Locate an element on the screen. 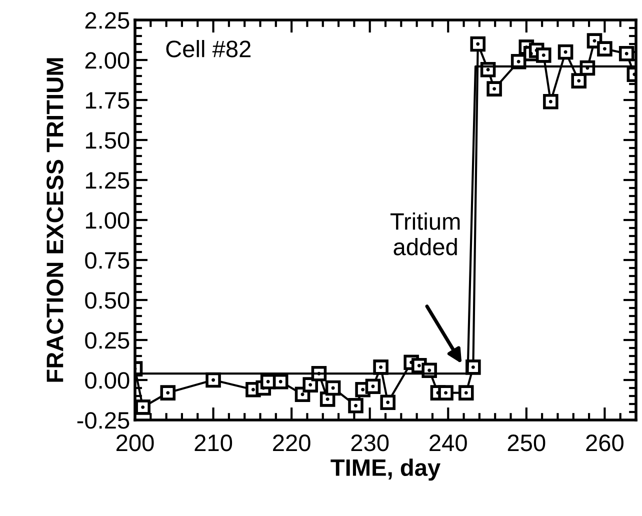 This screenshot has width=642, height=516. x-axis-title: TIME, day is located at coordinates (385, 469).